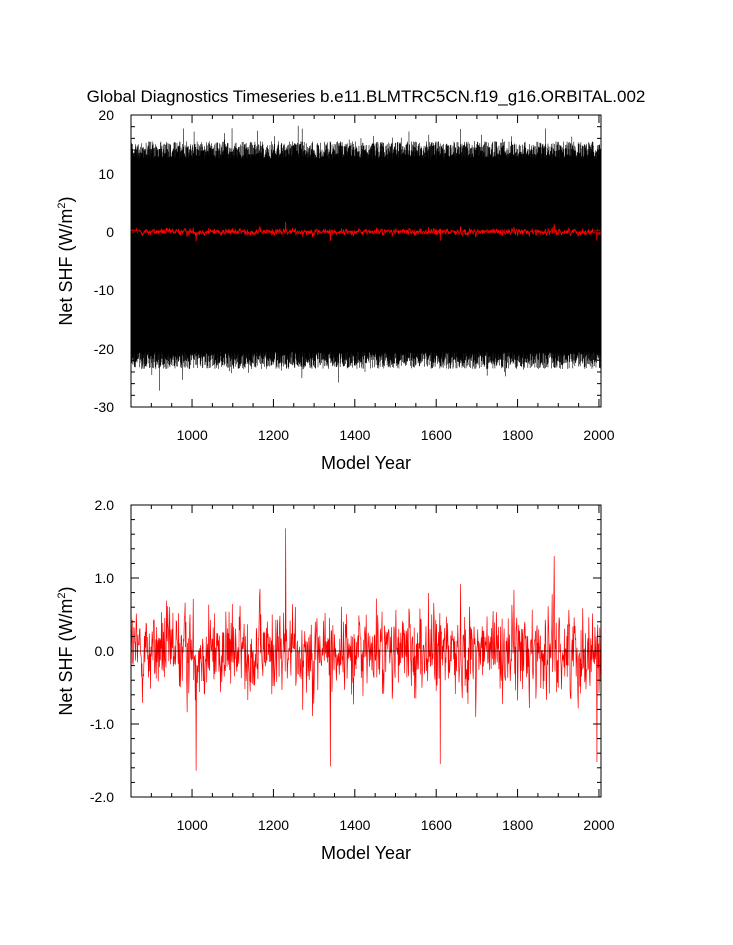 This screenshot has width=733, height=945. What do you see at coordinates (102, 724) in the screenshot?
I see `bottom-y-tick-label: -1.0` at bounding box center [102, 724].